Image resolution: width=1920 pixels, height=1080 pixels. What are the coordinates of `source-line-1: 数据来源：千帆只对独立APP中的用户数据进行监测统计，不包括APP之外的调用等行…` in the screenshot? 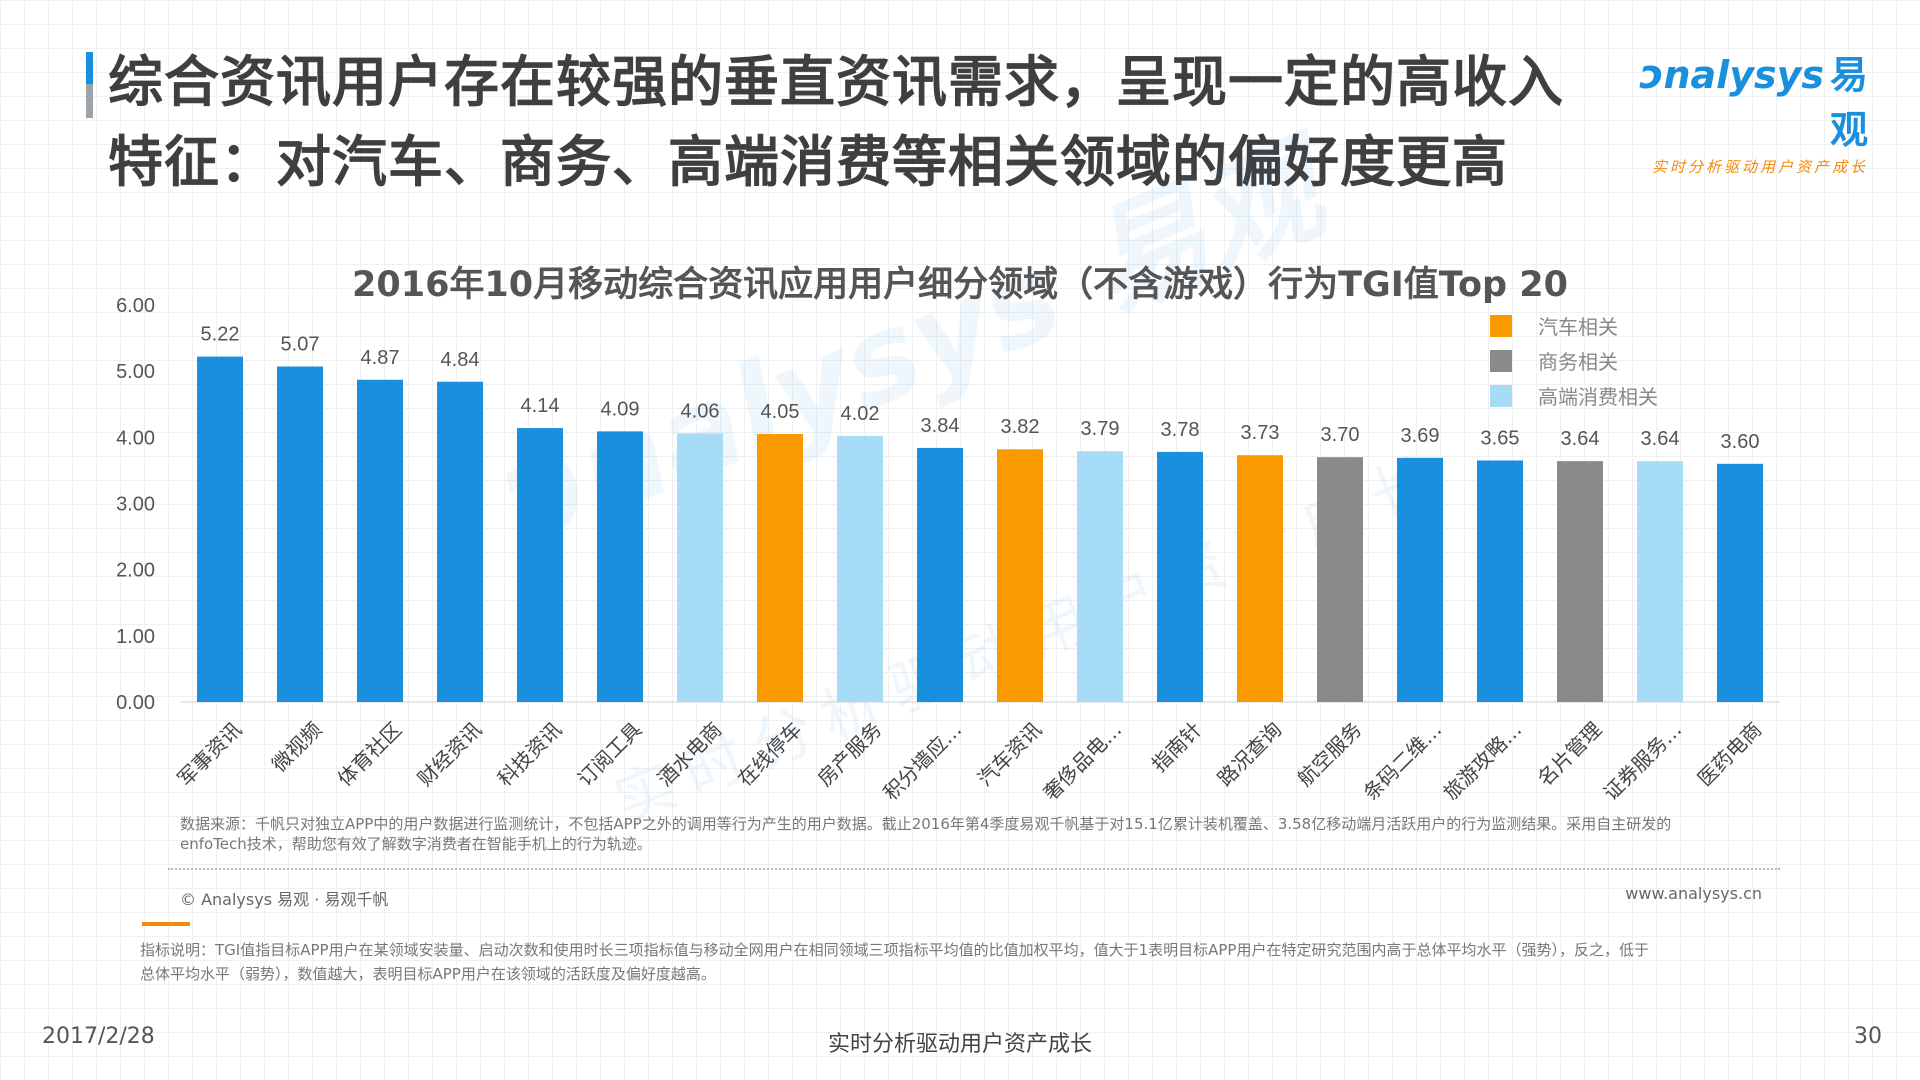 It's located at (926, 824).